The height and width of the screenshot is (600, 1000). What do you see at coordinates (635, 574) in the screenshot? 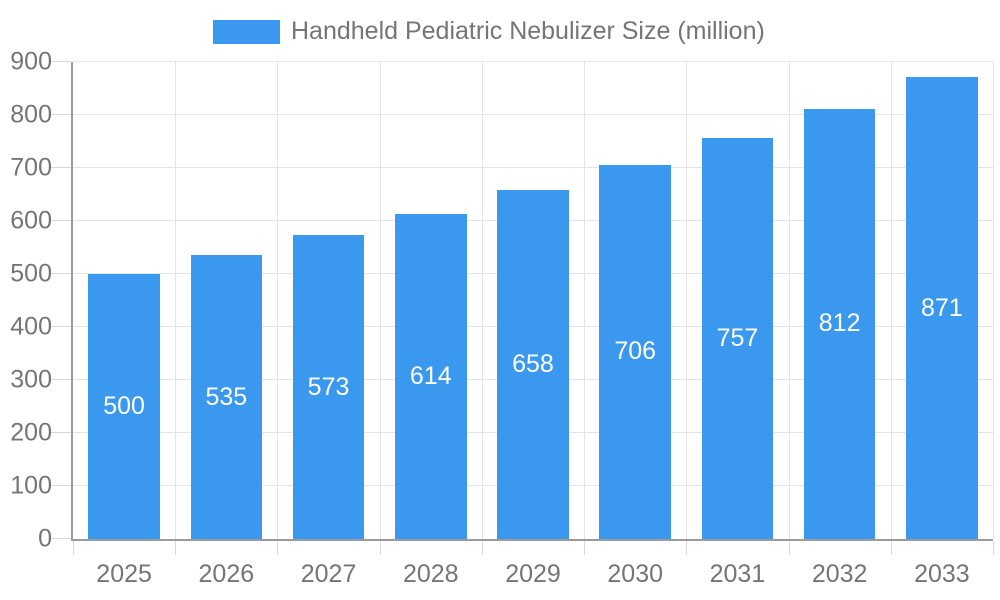
I see `x-axis-tick-label: 2030` at bounding box center [635, 574].